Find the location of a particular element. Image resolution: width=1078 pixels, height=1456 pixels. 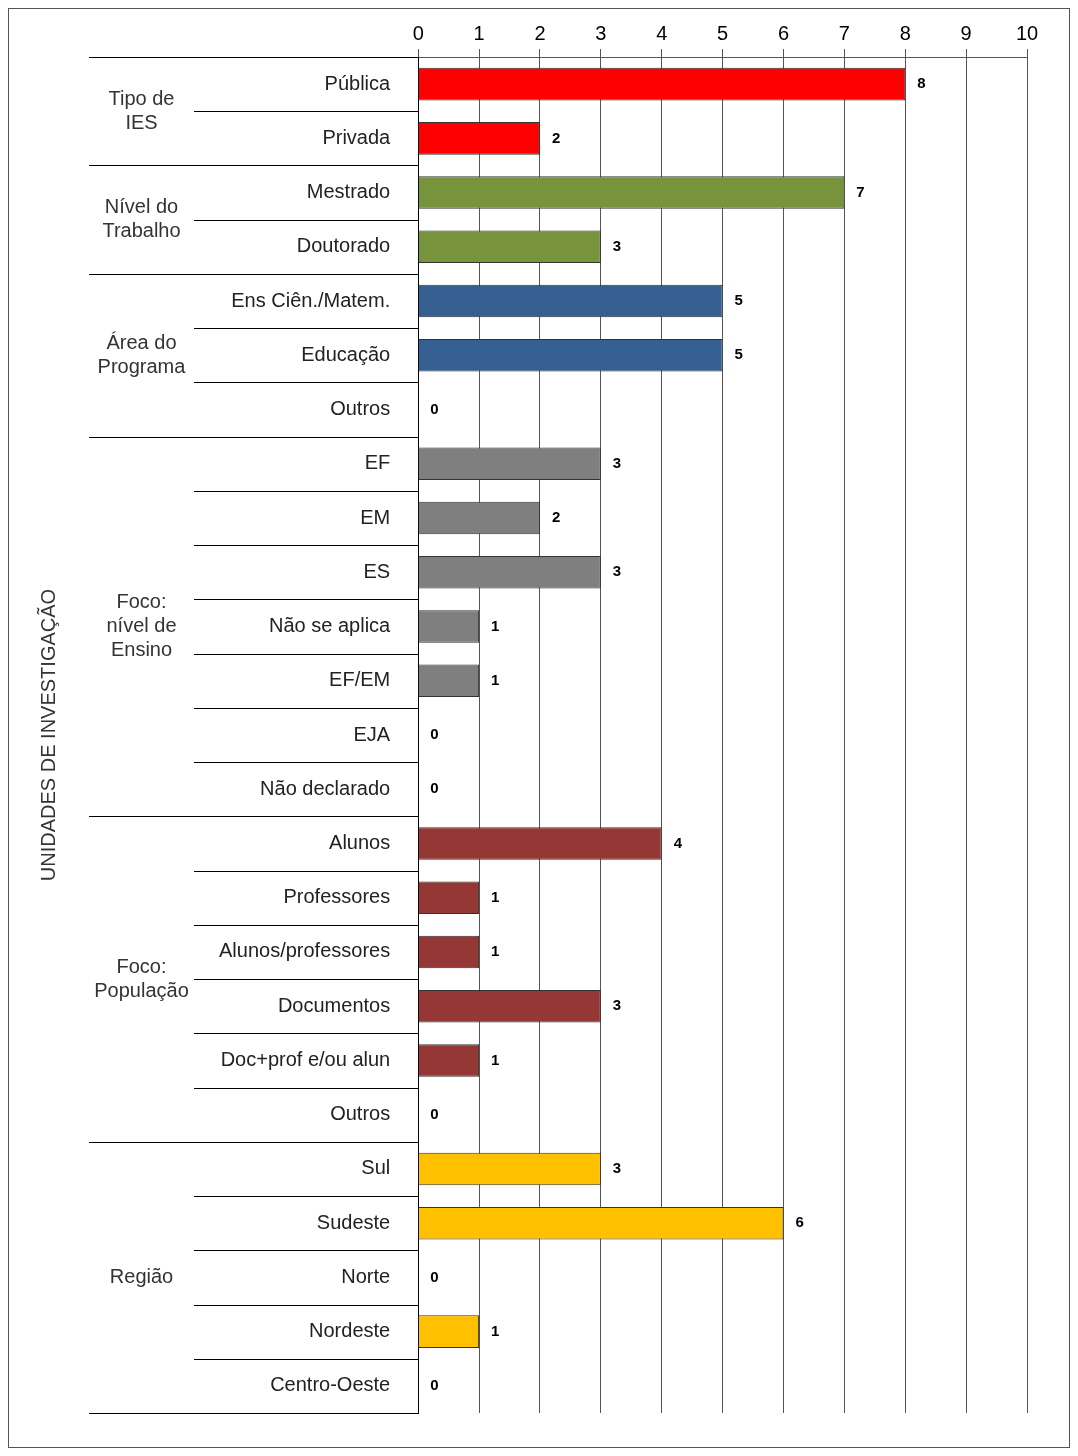

y-tick-label: Não declarado is located at coordinates (325, 787).